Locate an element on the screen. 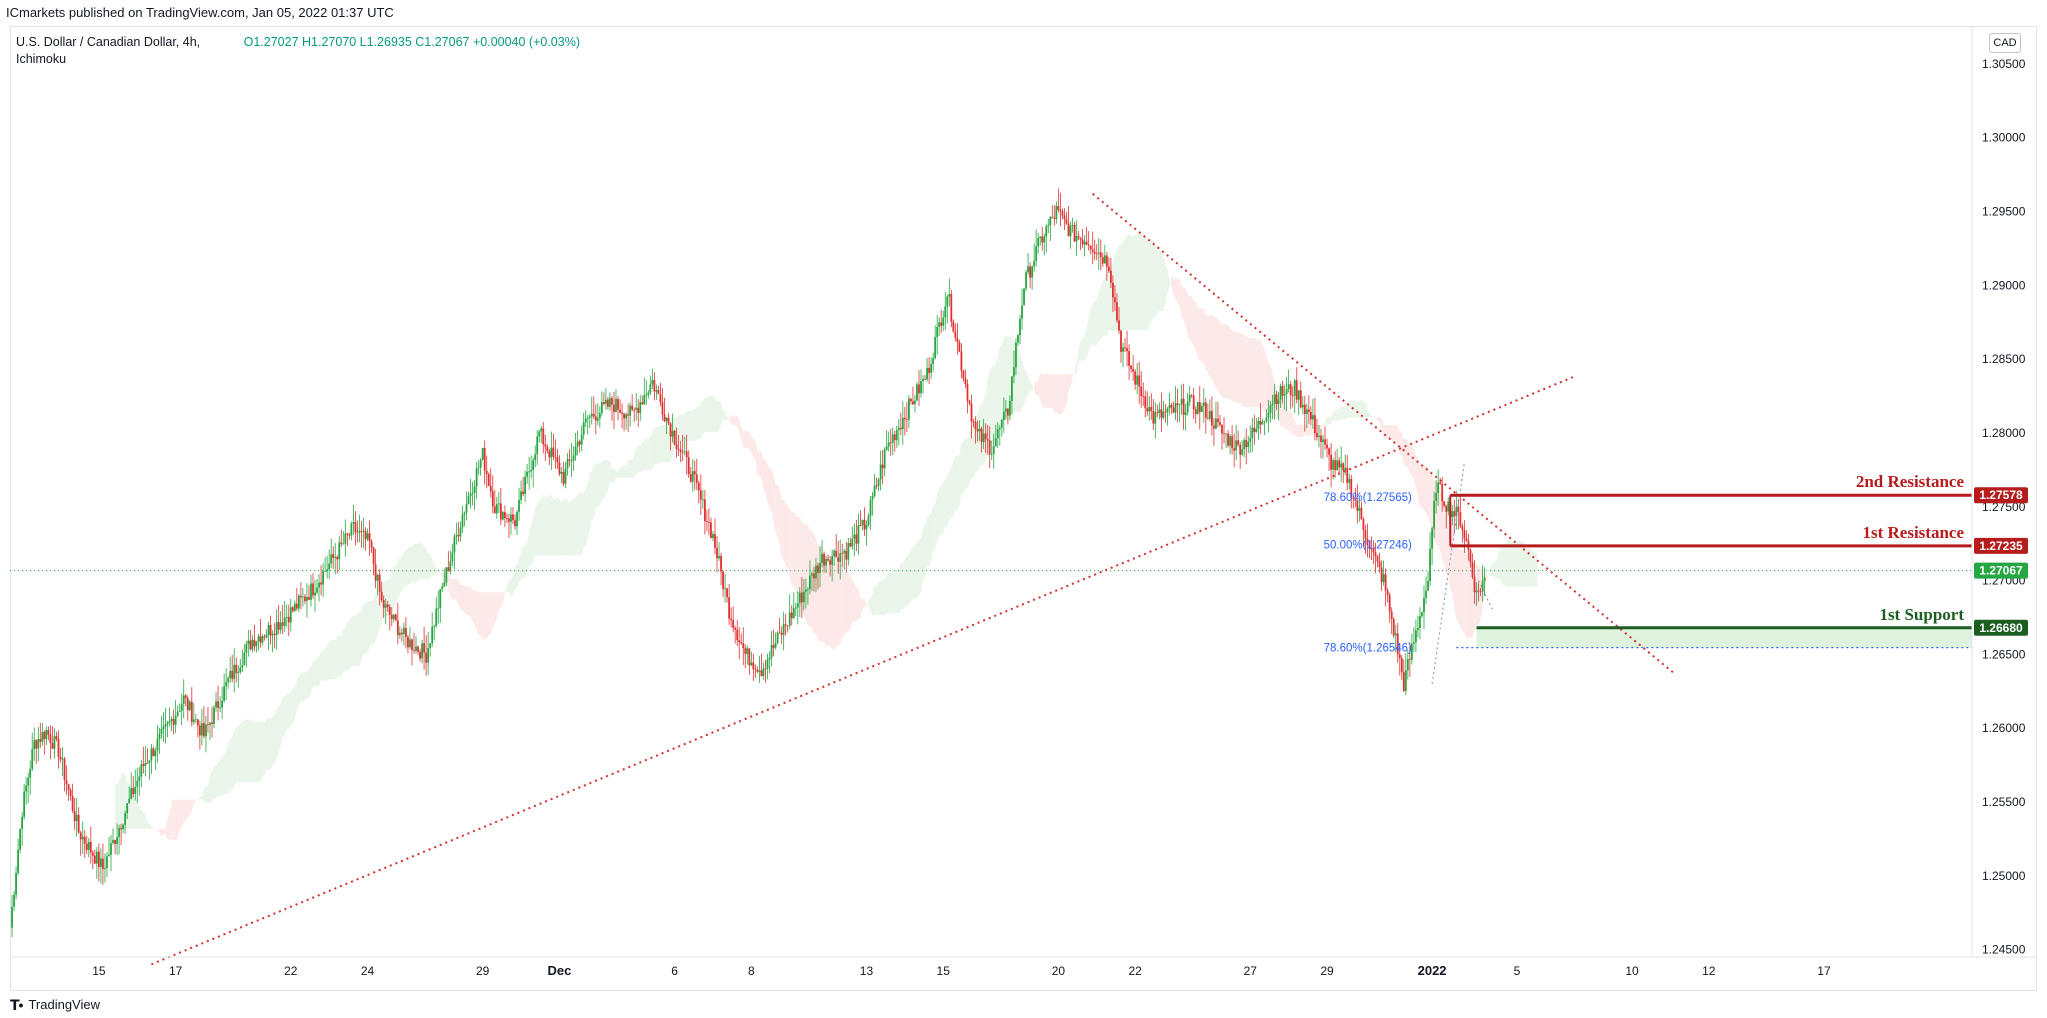  currency-badge: CAD is located at coordinates (2005, 43).